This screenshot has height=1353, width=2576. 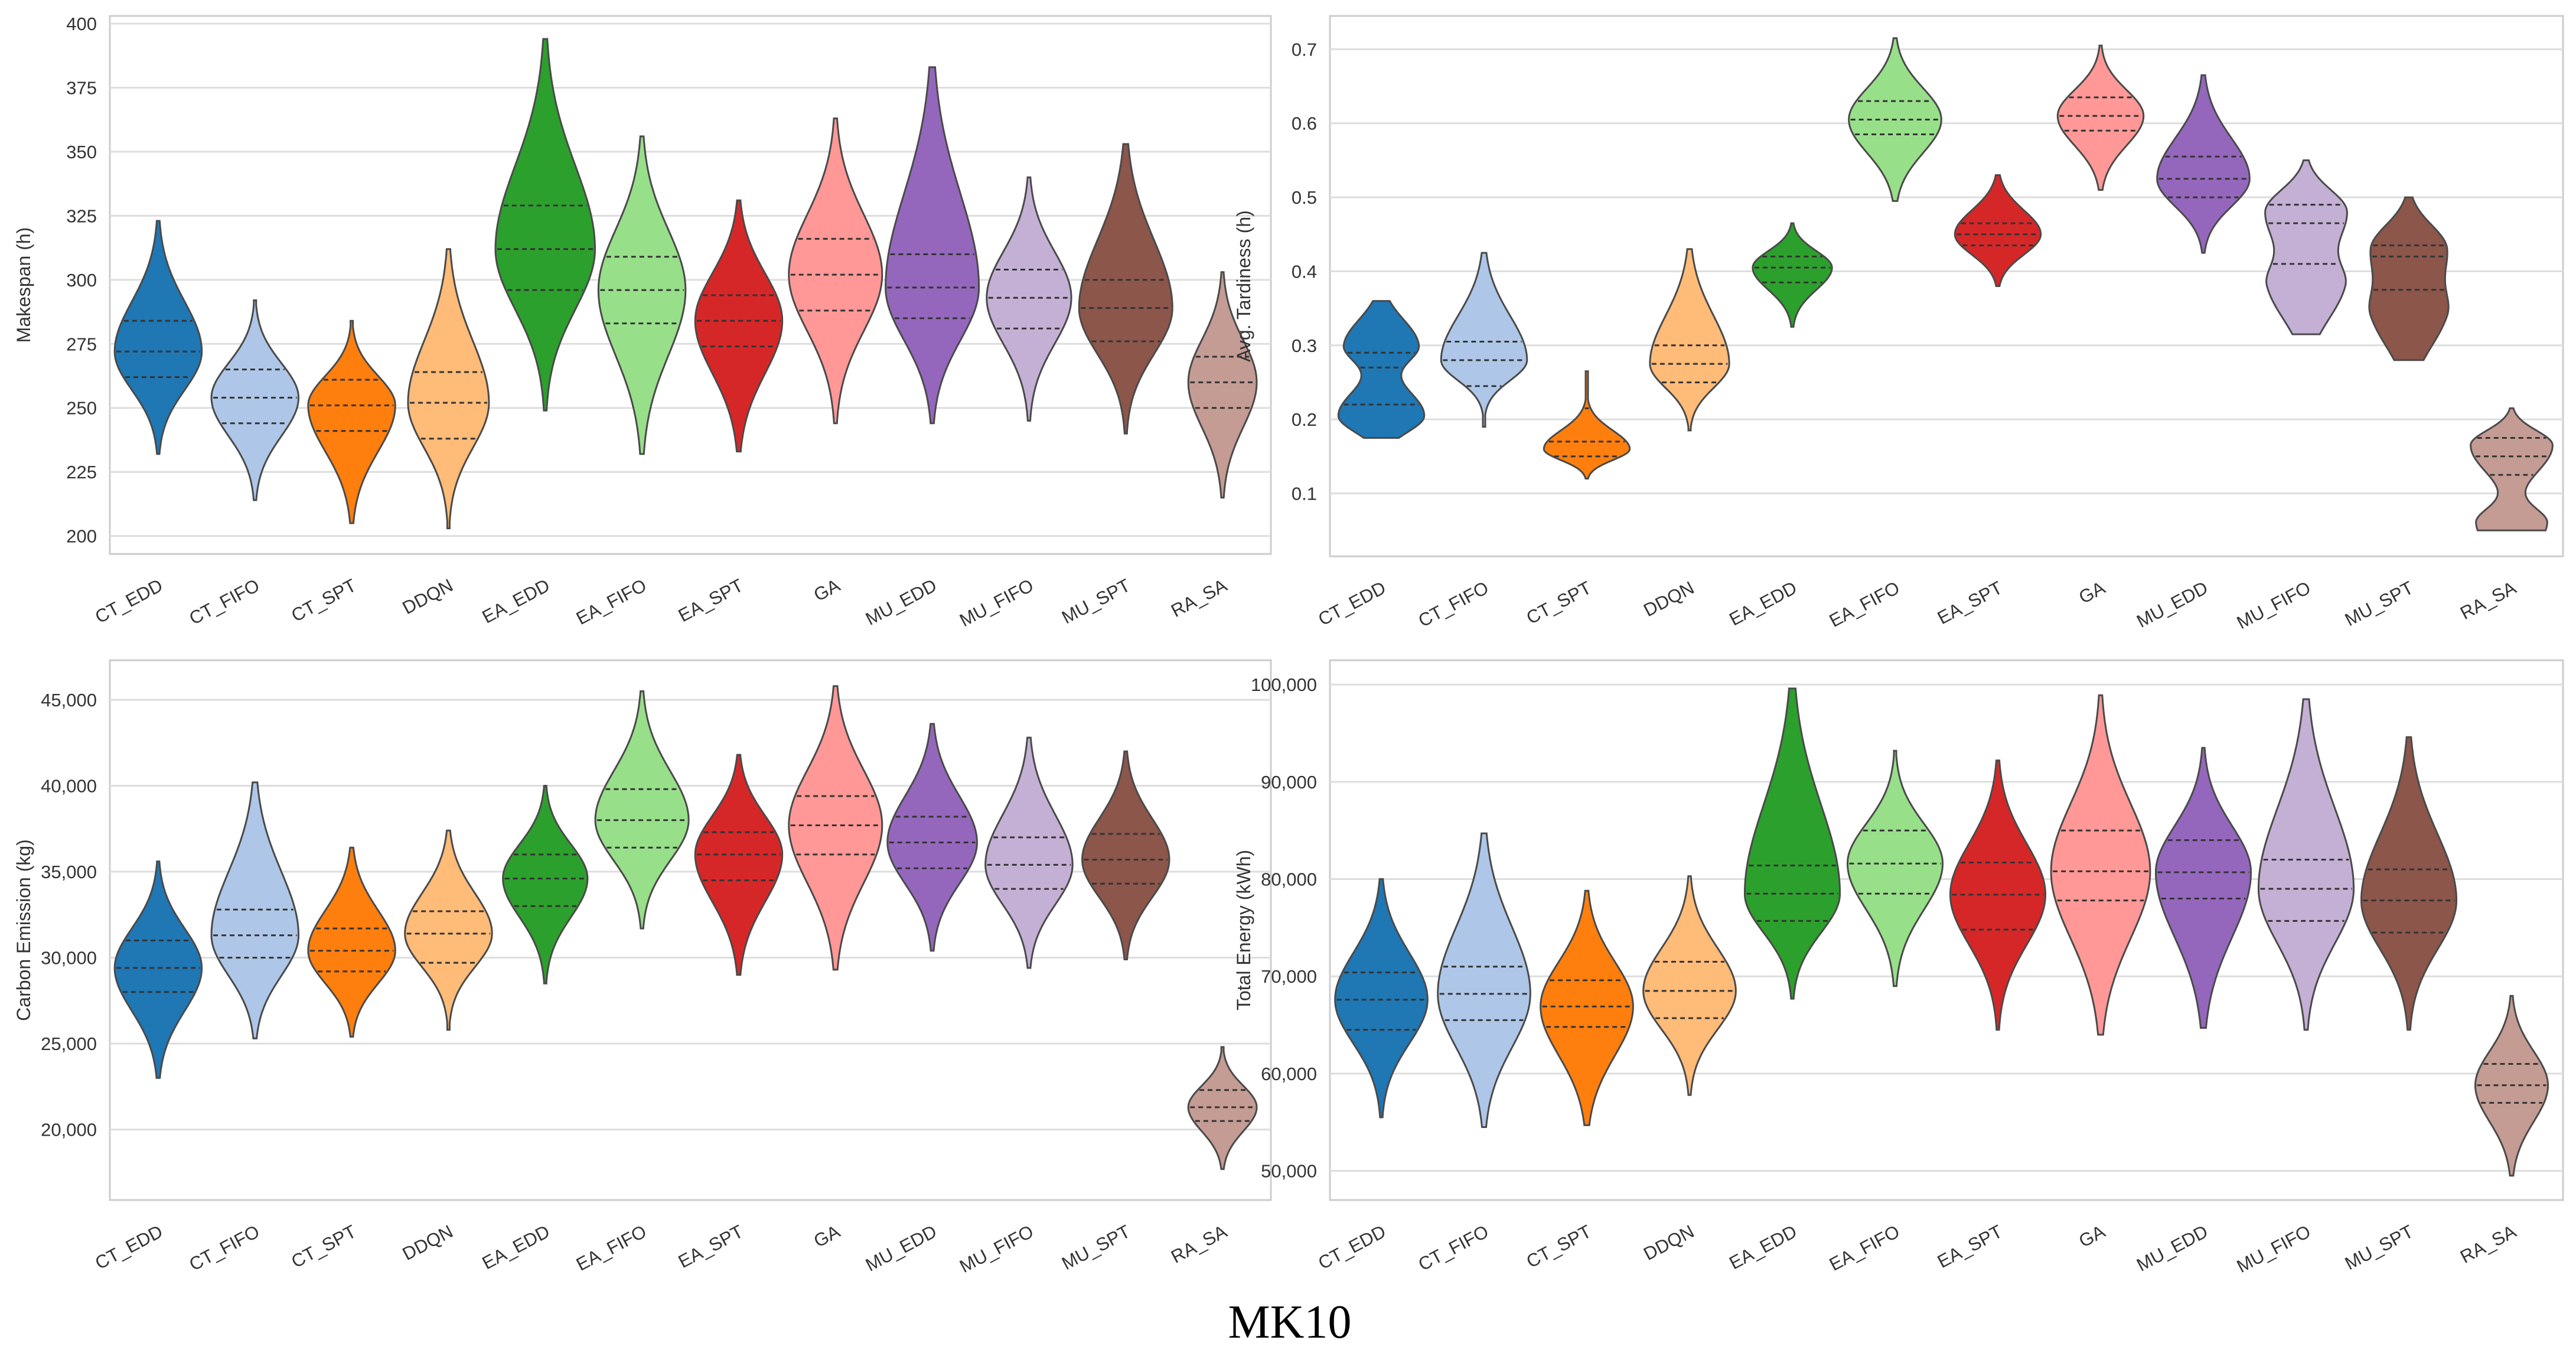 What do you see at coordinates (1305, 49) in the screenshot?
I see `y-tick-label: 0.7` at bounding box center [1305, 49].